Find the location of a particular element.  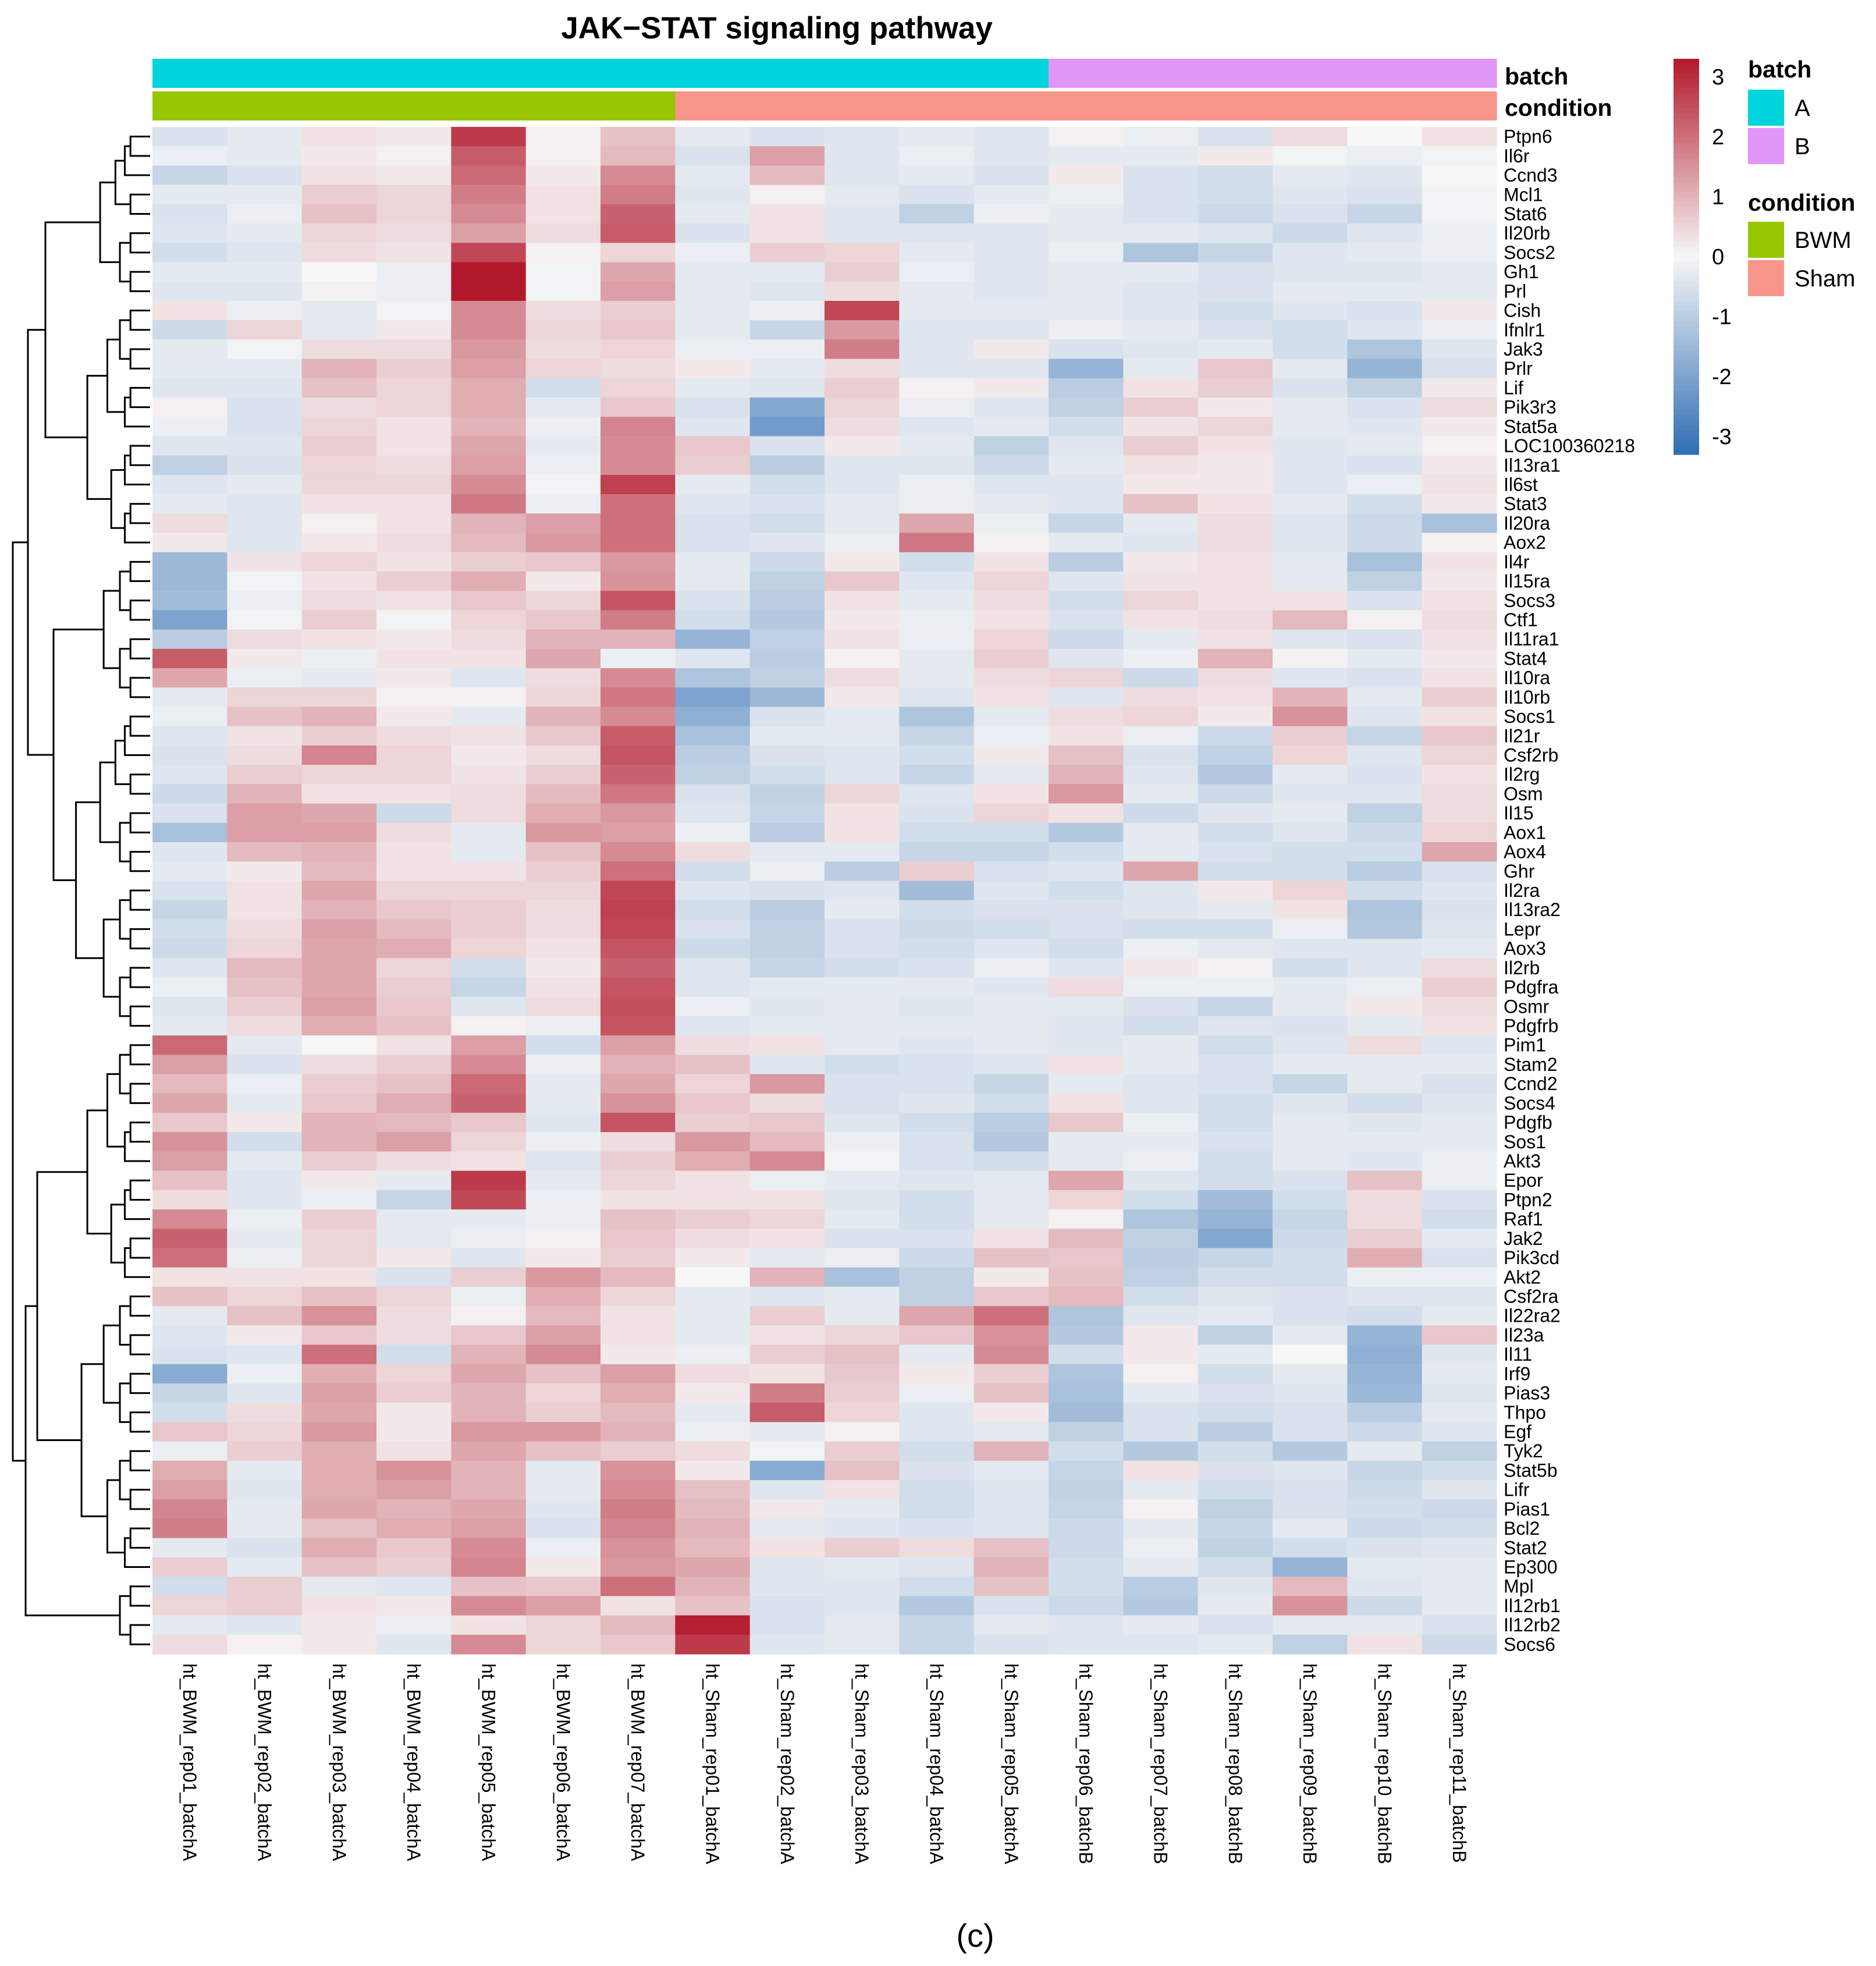

gene-label: Il2rb is located at coordinates (1522, 967).